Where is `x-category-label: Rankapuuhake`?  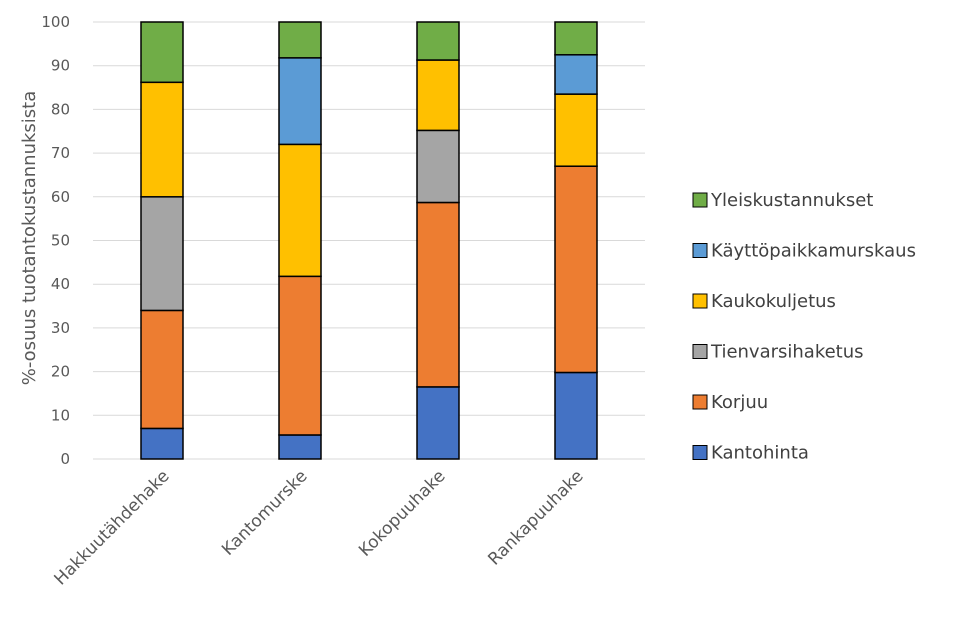 x-category-label: Rankapuuhake is located at coordinates (535, 517).